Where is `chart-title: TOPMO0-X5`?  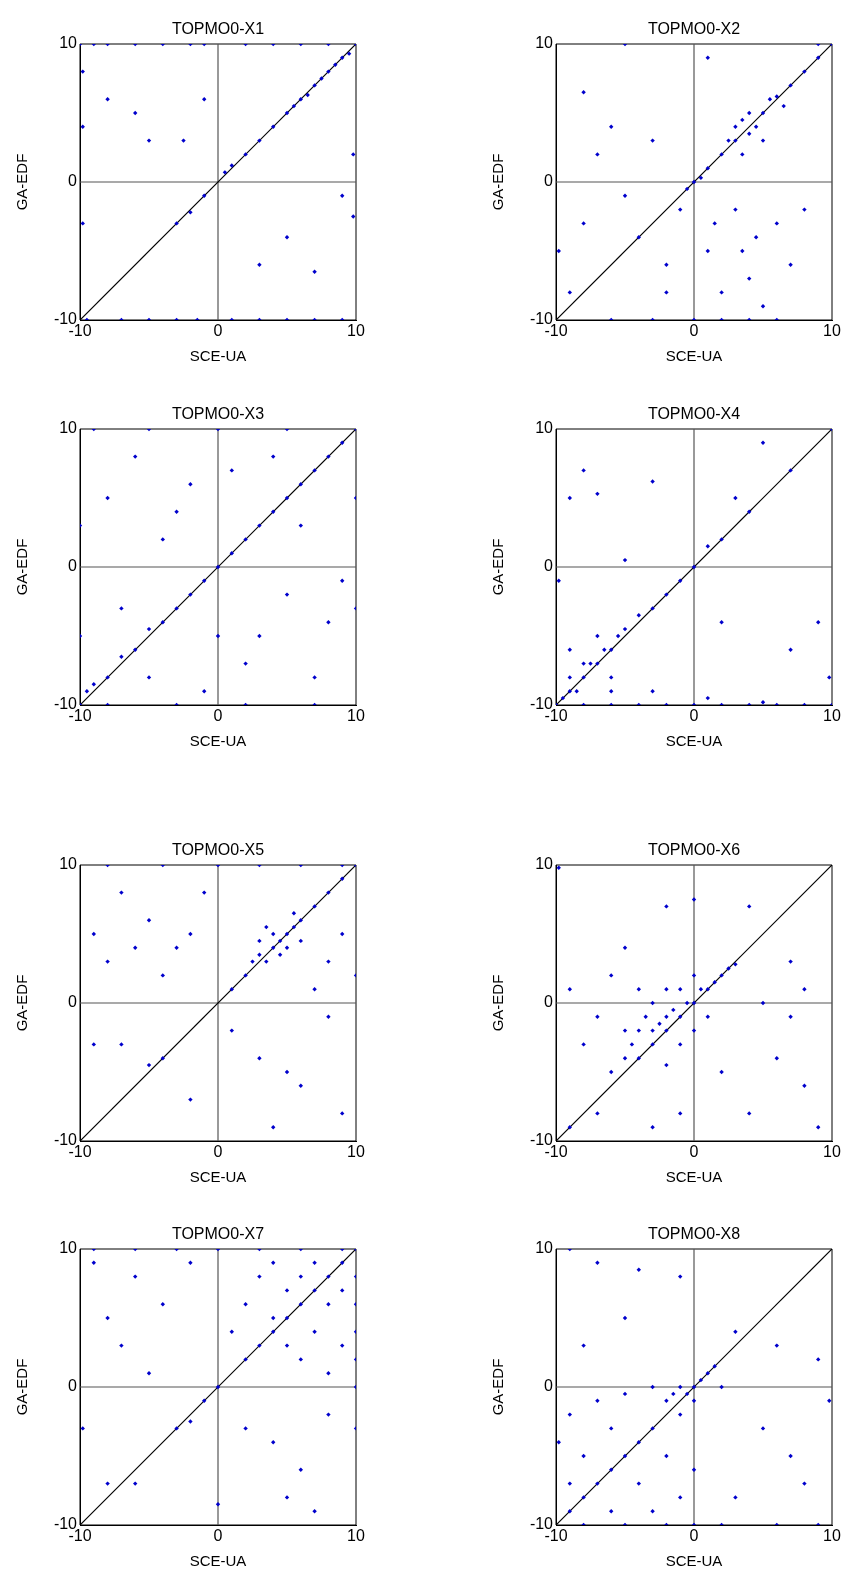 chart-title: TOPMO0-X5 is located at coordinates (218, 850).